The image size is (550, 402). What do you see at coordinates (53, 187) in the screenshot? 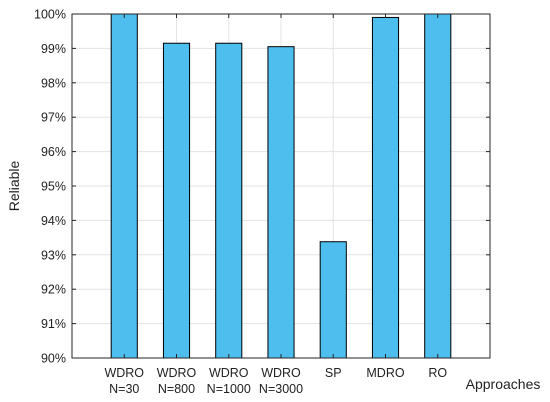
I see `y-tick-label: 95%` at bounding box center [53, 187].